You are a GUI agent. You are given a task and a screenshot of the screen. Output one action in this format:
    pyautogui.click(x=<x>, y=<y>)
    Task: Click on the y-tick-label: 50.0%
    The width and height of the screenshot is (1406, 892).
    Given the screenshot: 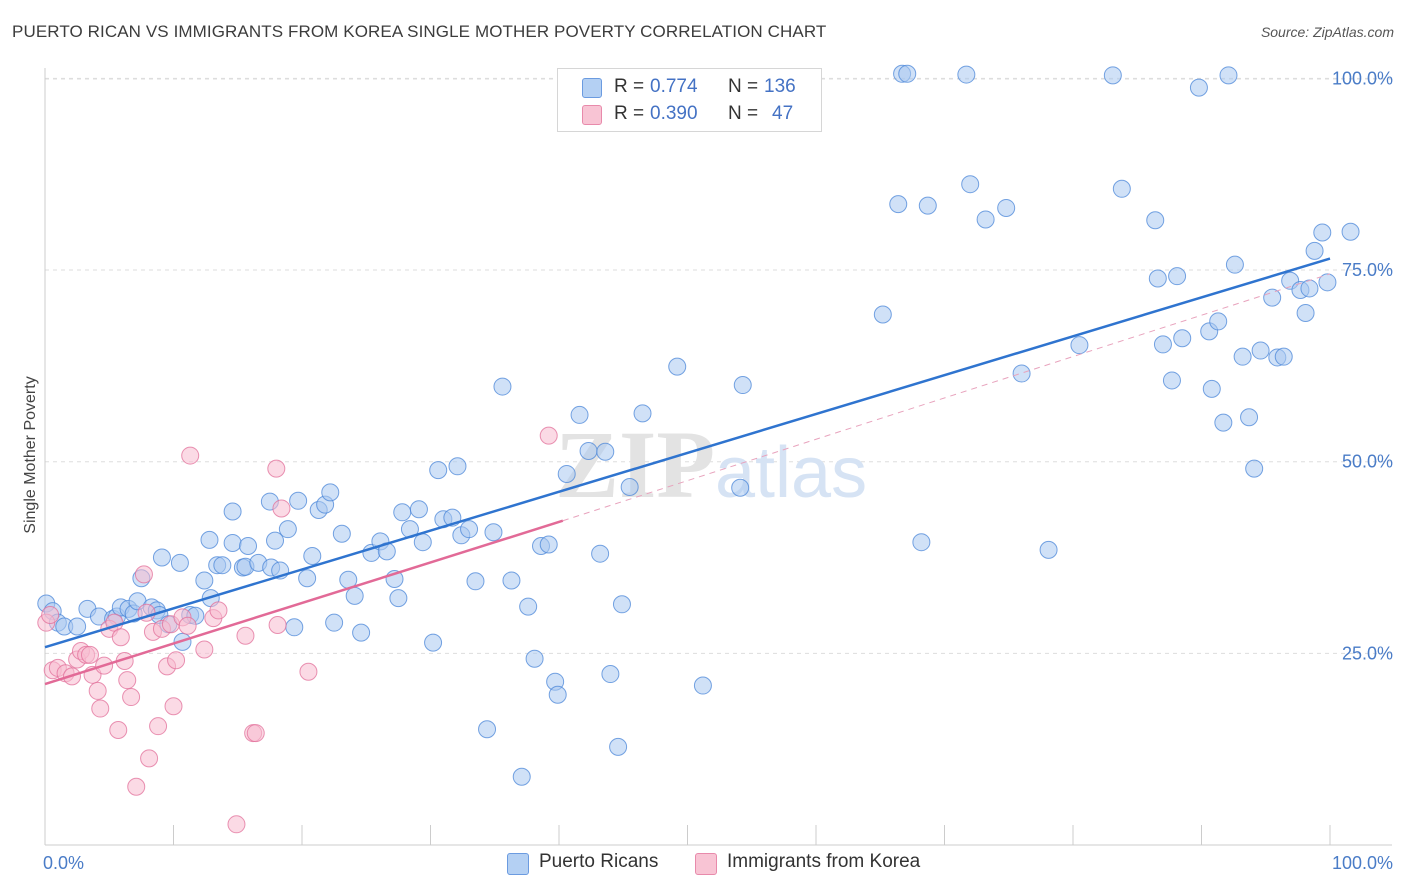 What is the action you would take?
    pyautogui.click(x=1367, y=462)
    